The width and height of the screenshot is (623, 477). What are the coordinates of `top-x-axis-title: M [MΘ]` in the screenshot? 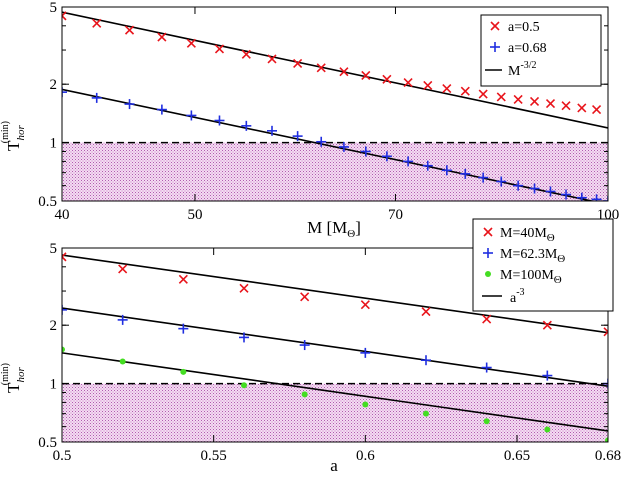 It's located at (334, 229).